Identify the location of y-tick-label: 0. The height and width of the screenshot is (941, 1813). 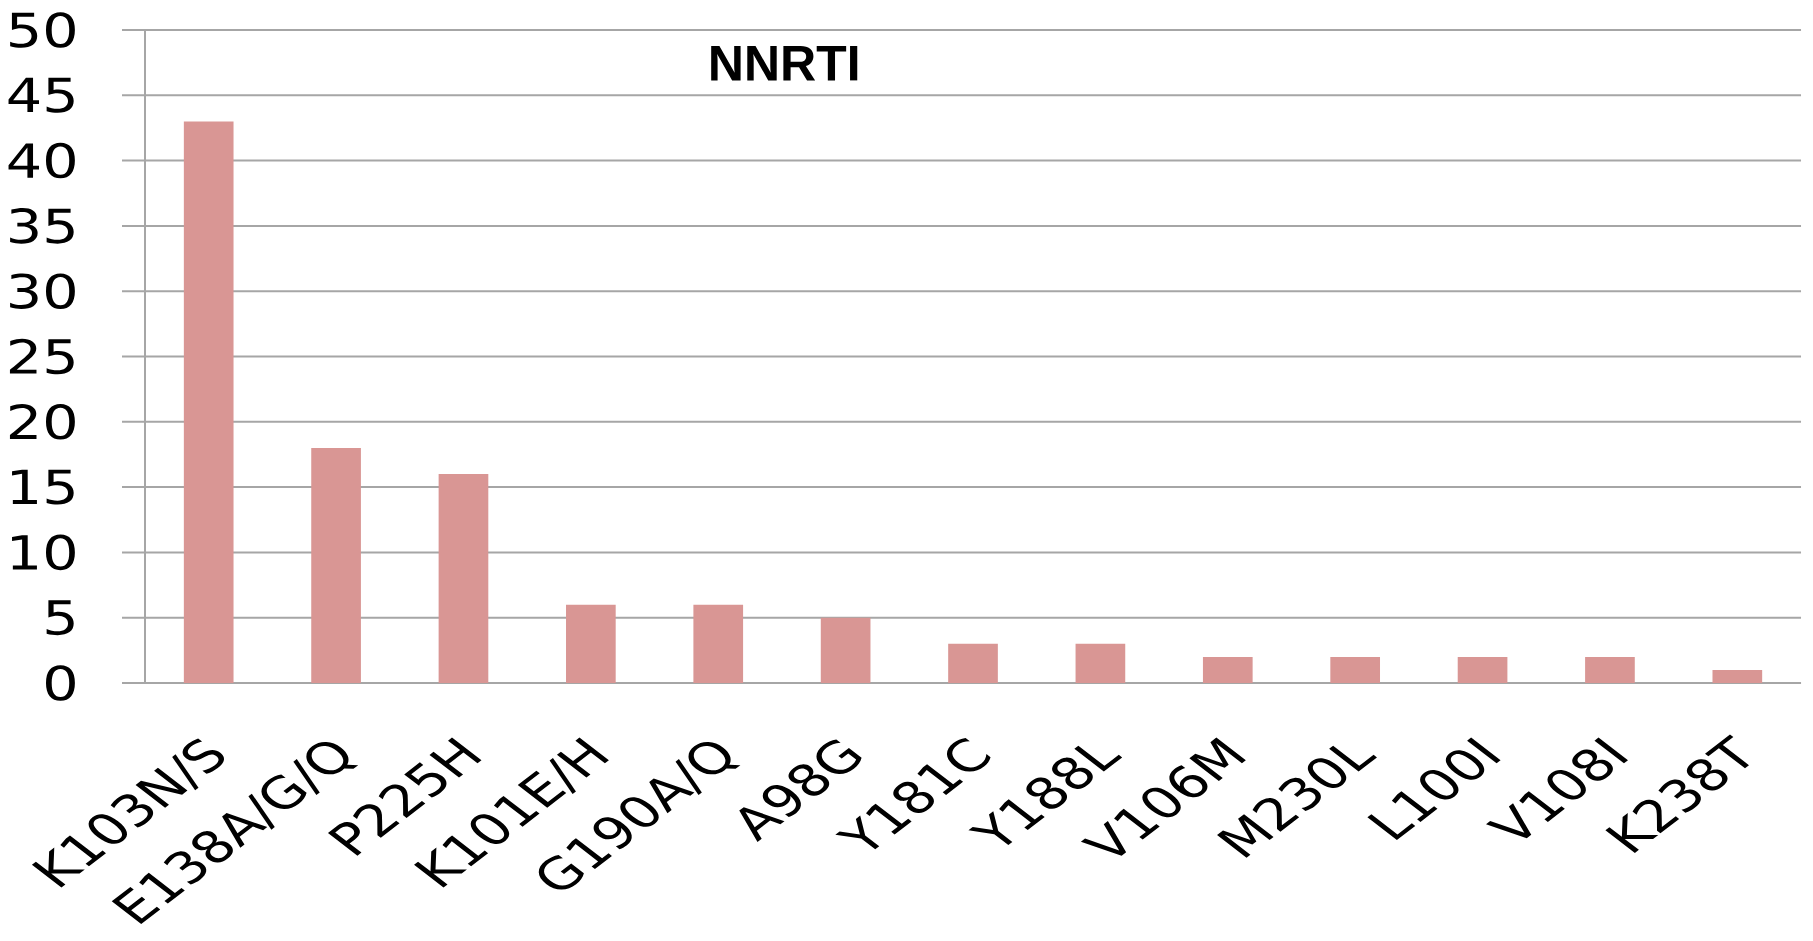
(60, 683).